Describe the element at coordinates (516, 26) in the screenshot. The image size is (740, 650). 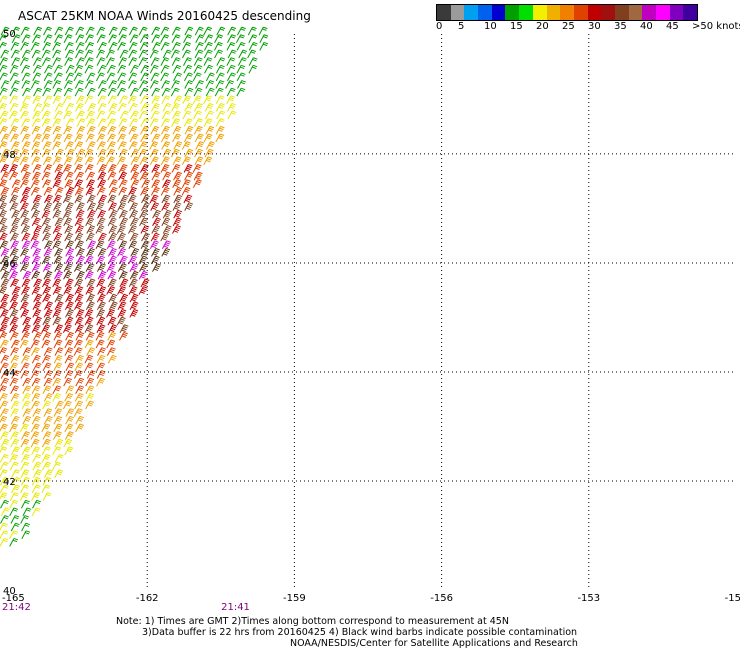
I see `colorbar-label: 15` at that location.